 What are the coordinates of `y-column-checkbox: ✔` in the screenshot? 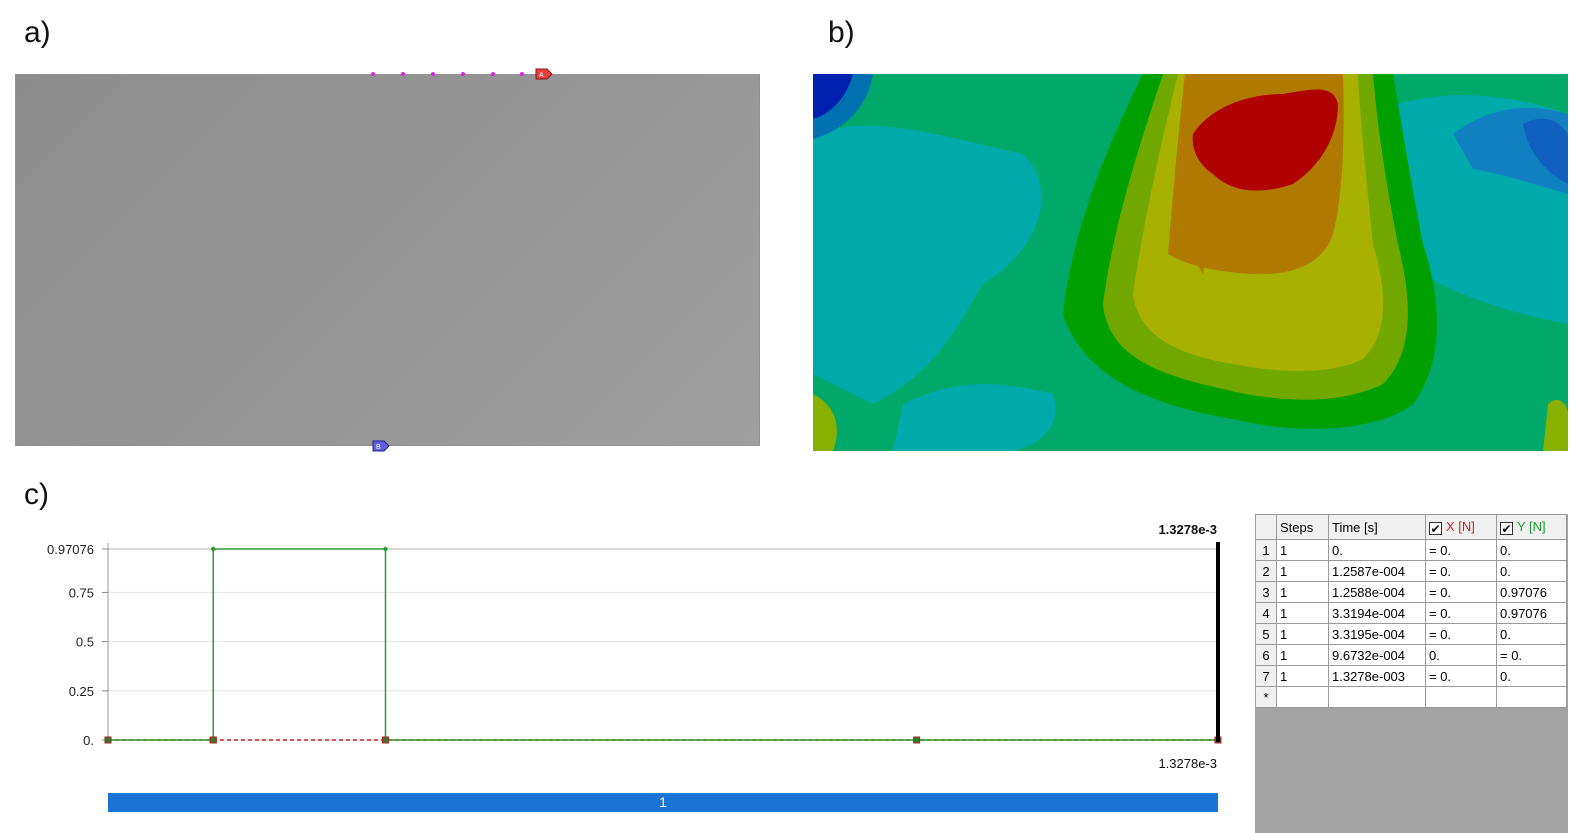 It's located at (1506, 528).